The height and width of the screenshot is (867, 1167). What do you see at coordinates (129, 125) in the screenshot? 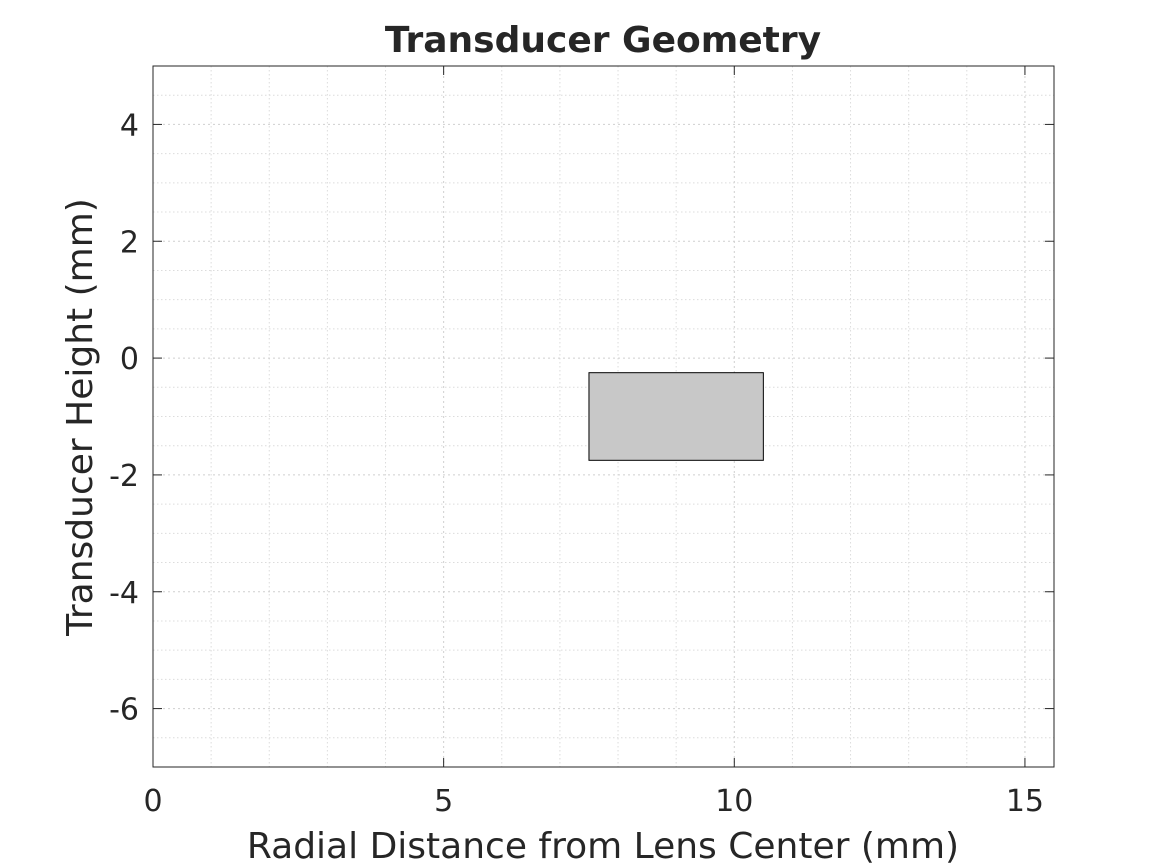
I see `y-tick-label: 4` at bounding box center [129, 125].